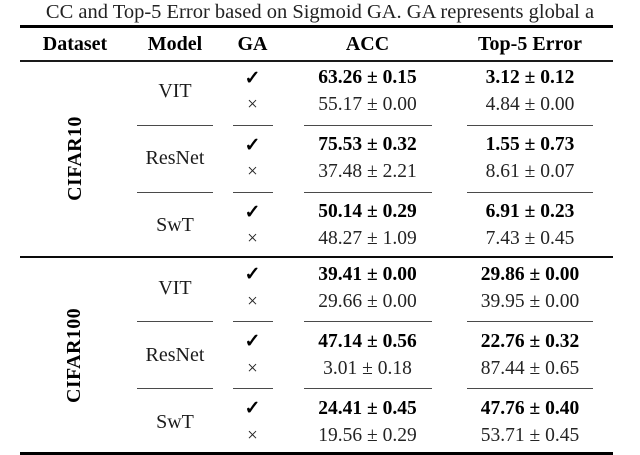  Describe the element at coordinates (530, 78) in the screenshot. I see `top5-error-value: 3.12 ± 0.12` at that location.